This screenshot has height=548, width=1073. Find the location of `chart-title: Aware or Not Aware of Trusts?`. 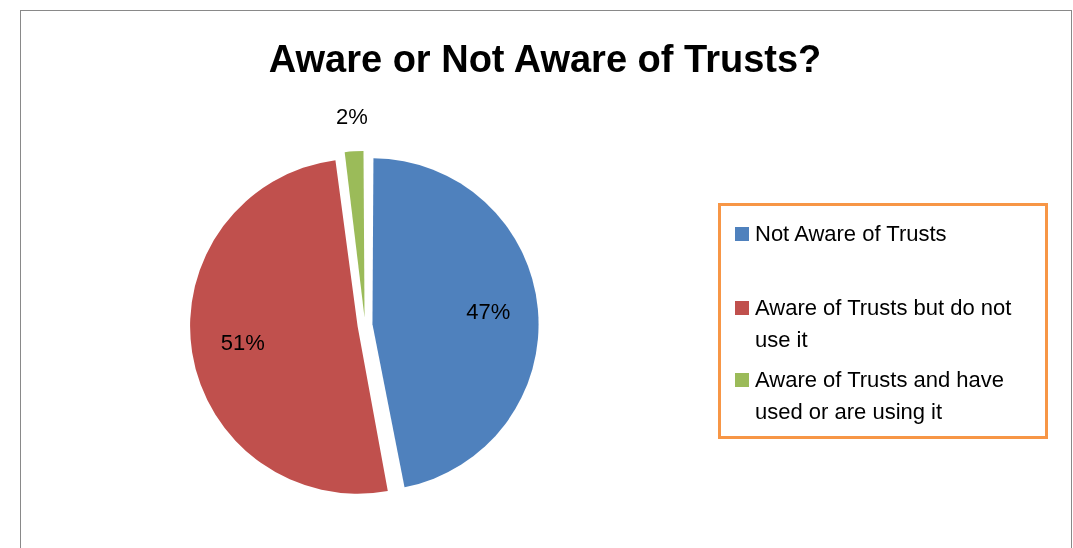

chart-title: Aware or Not Aware of Trusts? is located at coordinates (545, 59).